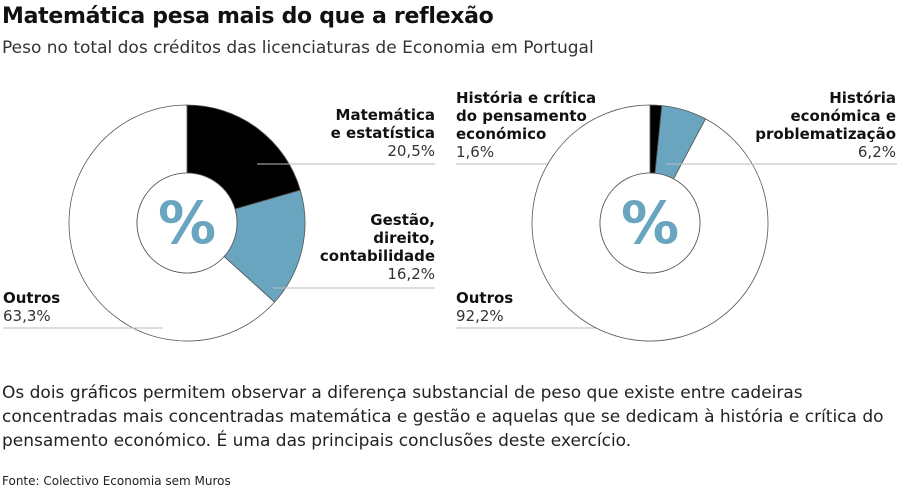 The width and height of the screenshot is (900, 503). What do you see at coordinates (485, 307) in the screenshot?
I see `label-outros-right: Outros 92,2%` at bounding box center [485, 307].